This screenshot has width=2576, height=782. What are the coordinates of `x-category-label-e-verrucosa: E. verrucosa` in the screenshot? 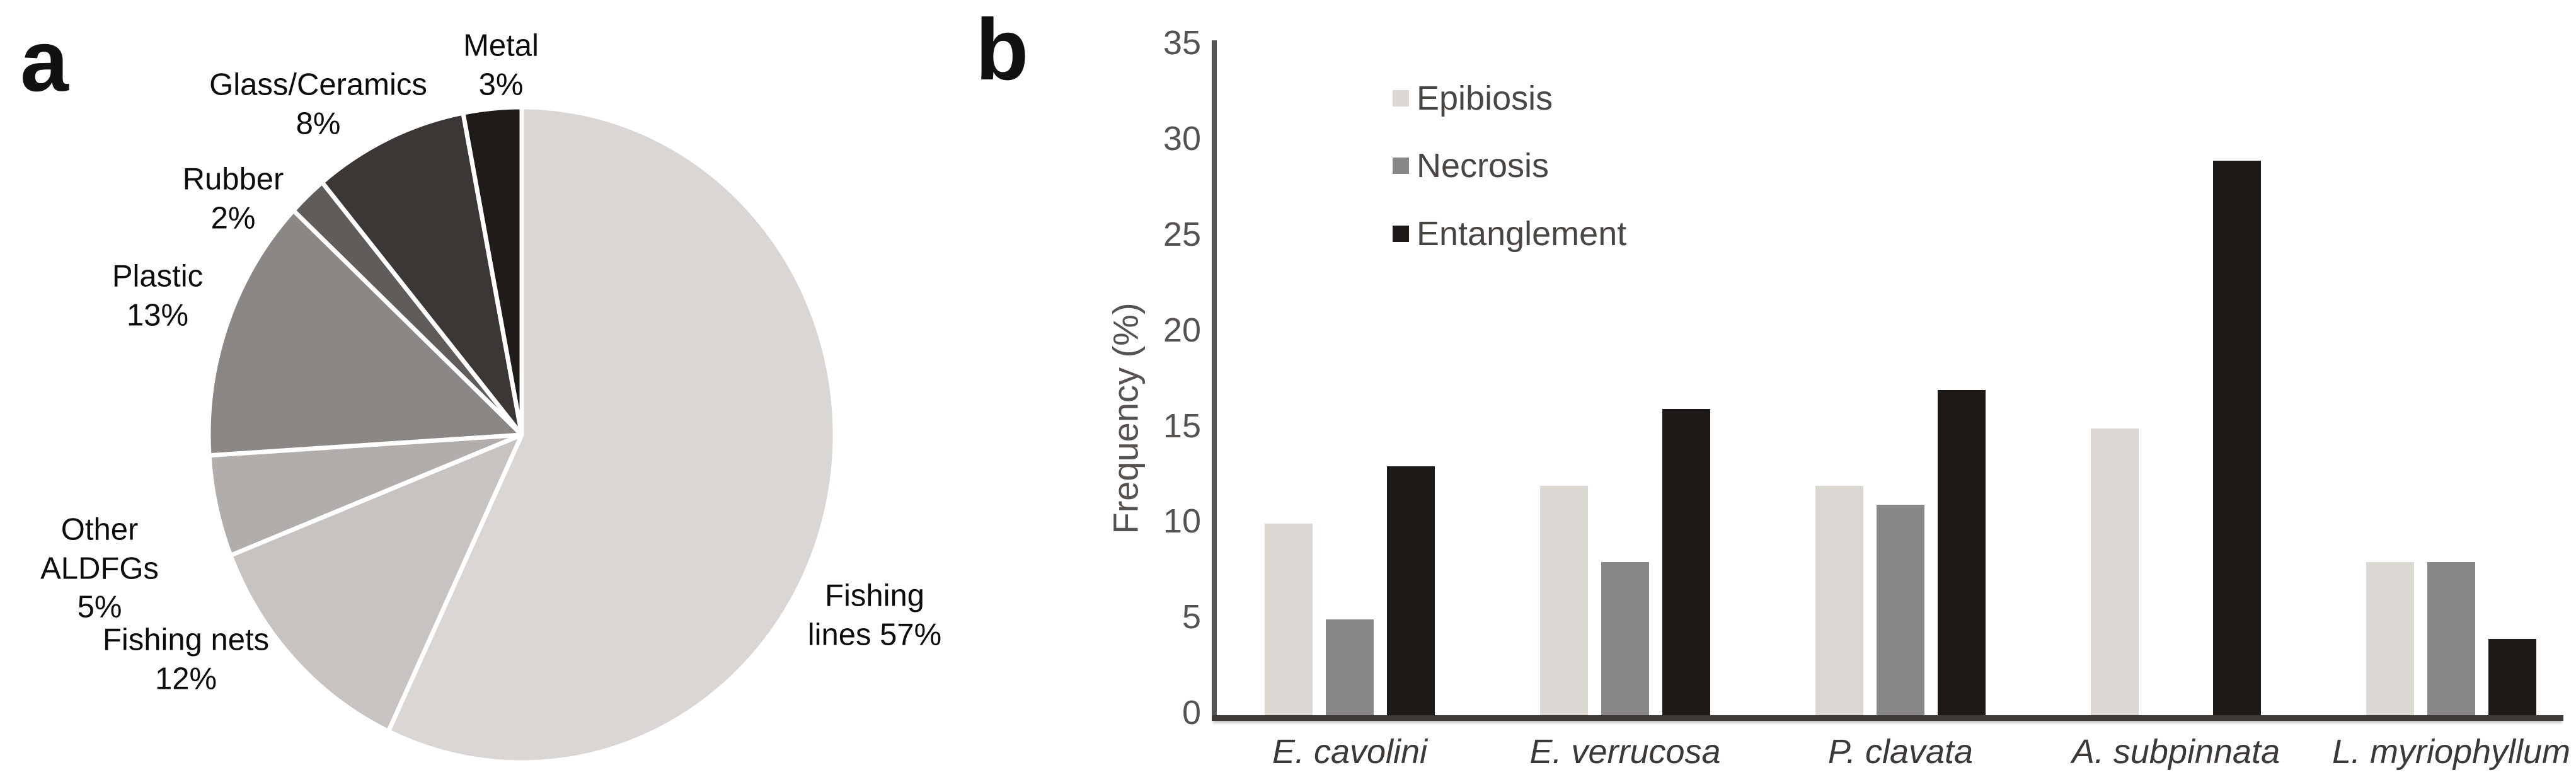 It's located at (1625, 752).